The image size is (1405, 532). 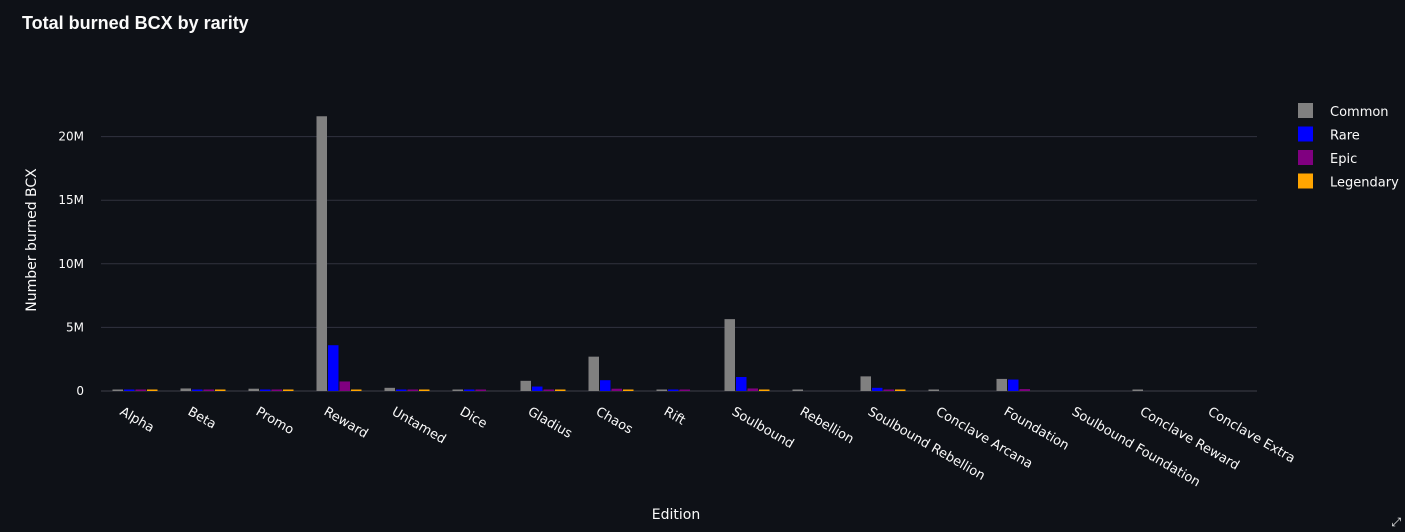 What do you see at coordinates (201, 418) in the screenshot?
I see `x-tick-label: Beta` at bounding box center [201, 418].